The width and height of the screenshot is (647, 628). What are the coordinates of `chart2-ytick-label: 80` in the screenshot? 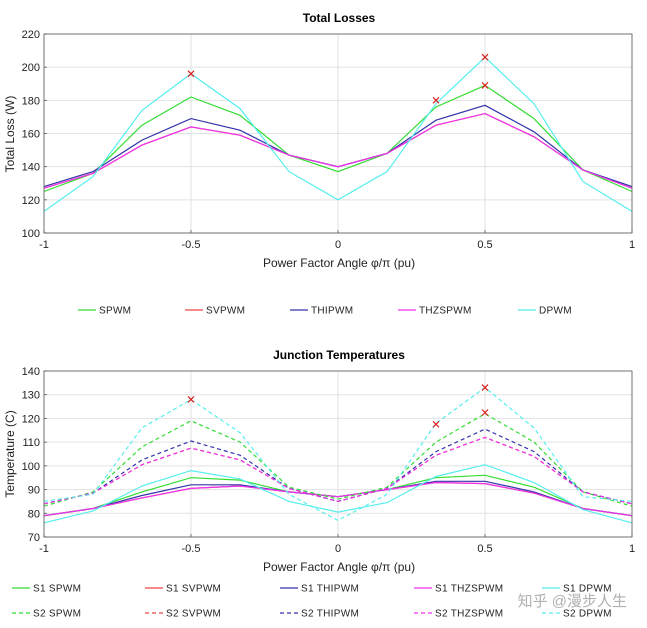 It's located at (34, 514).